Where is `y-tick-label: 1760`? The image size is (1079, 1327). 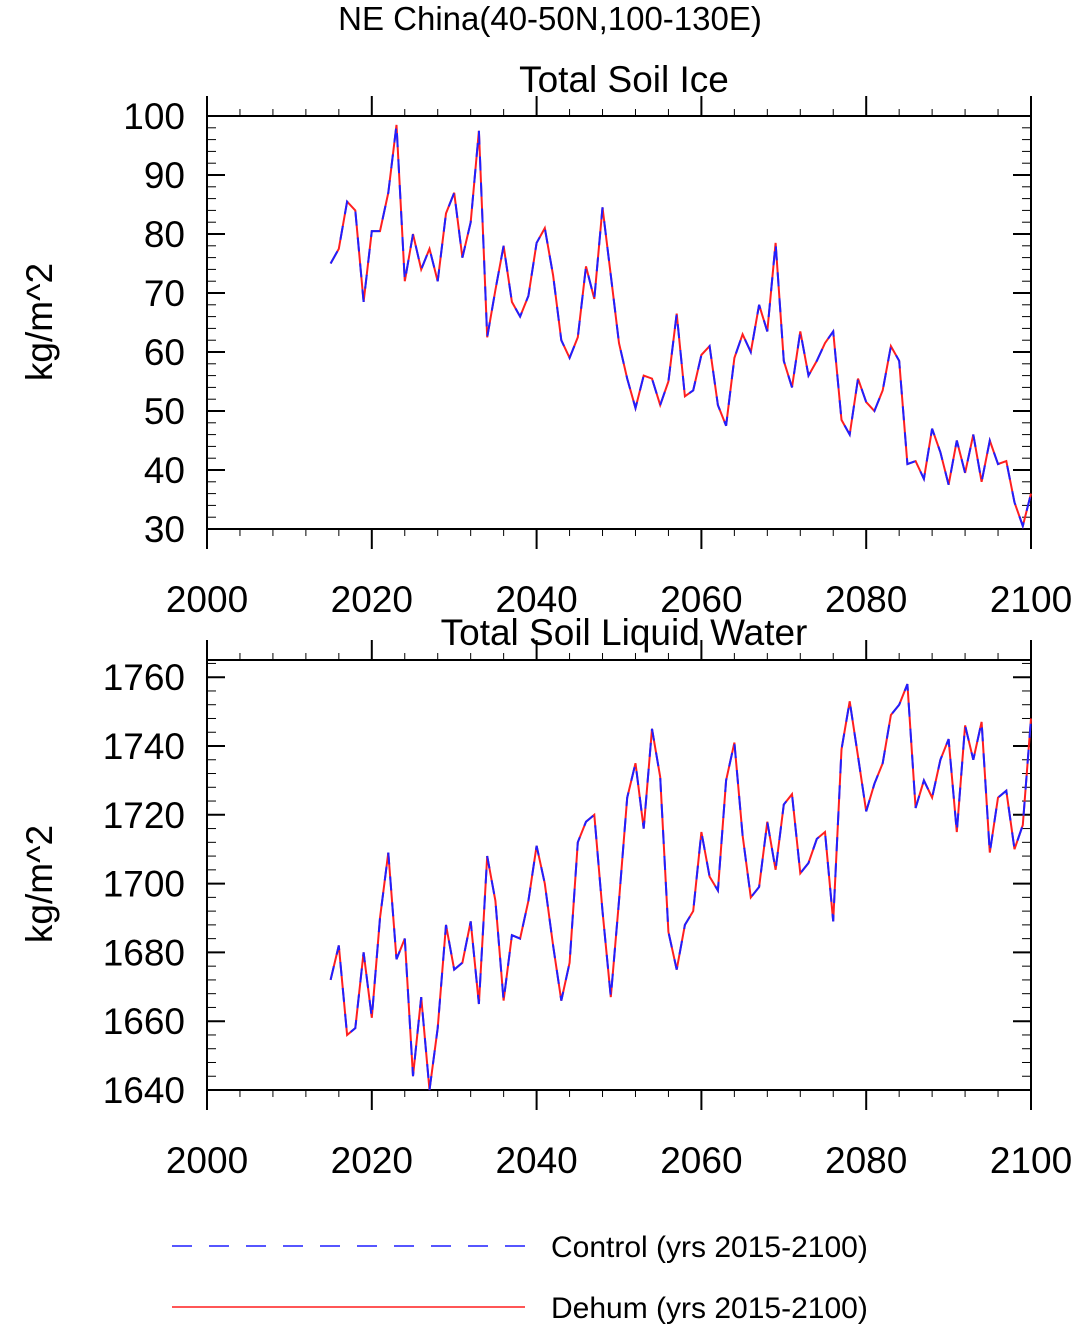 y-tick-label: 1760 is located at coordinates (144, 677).